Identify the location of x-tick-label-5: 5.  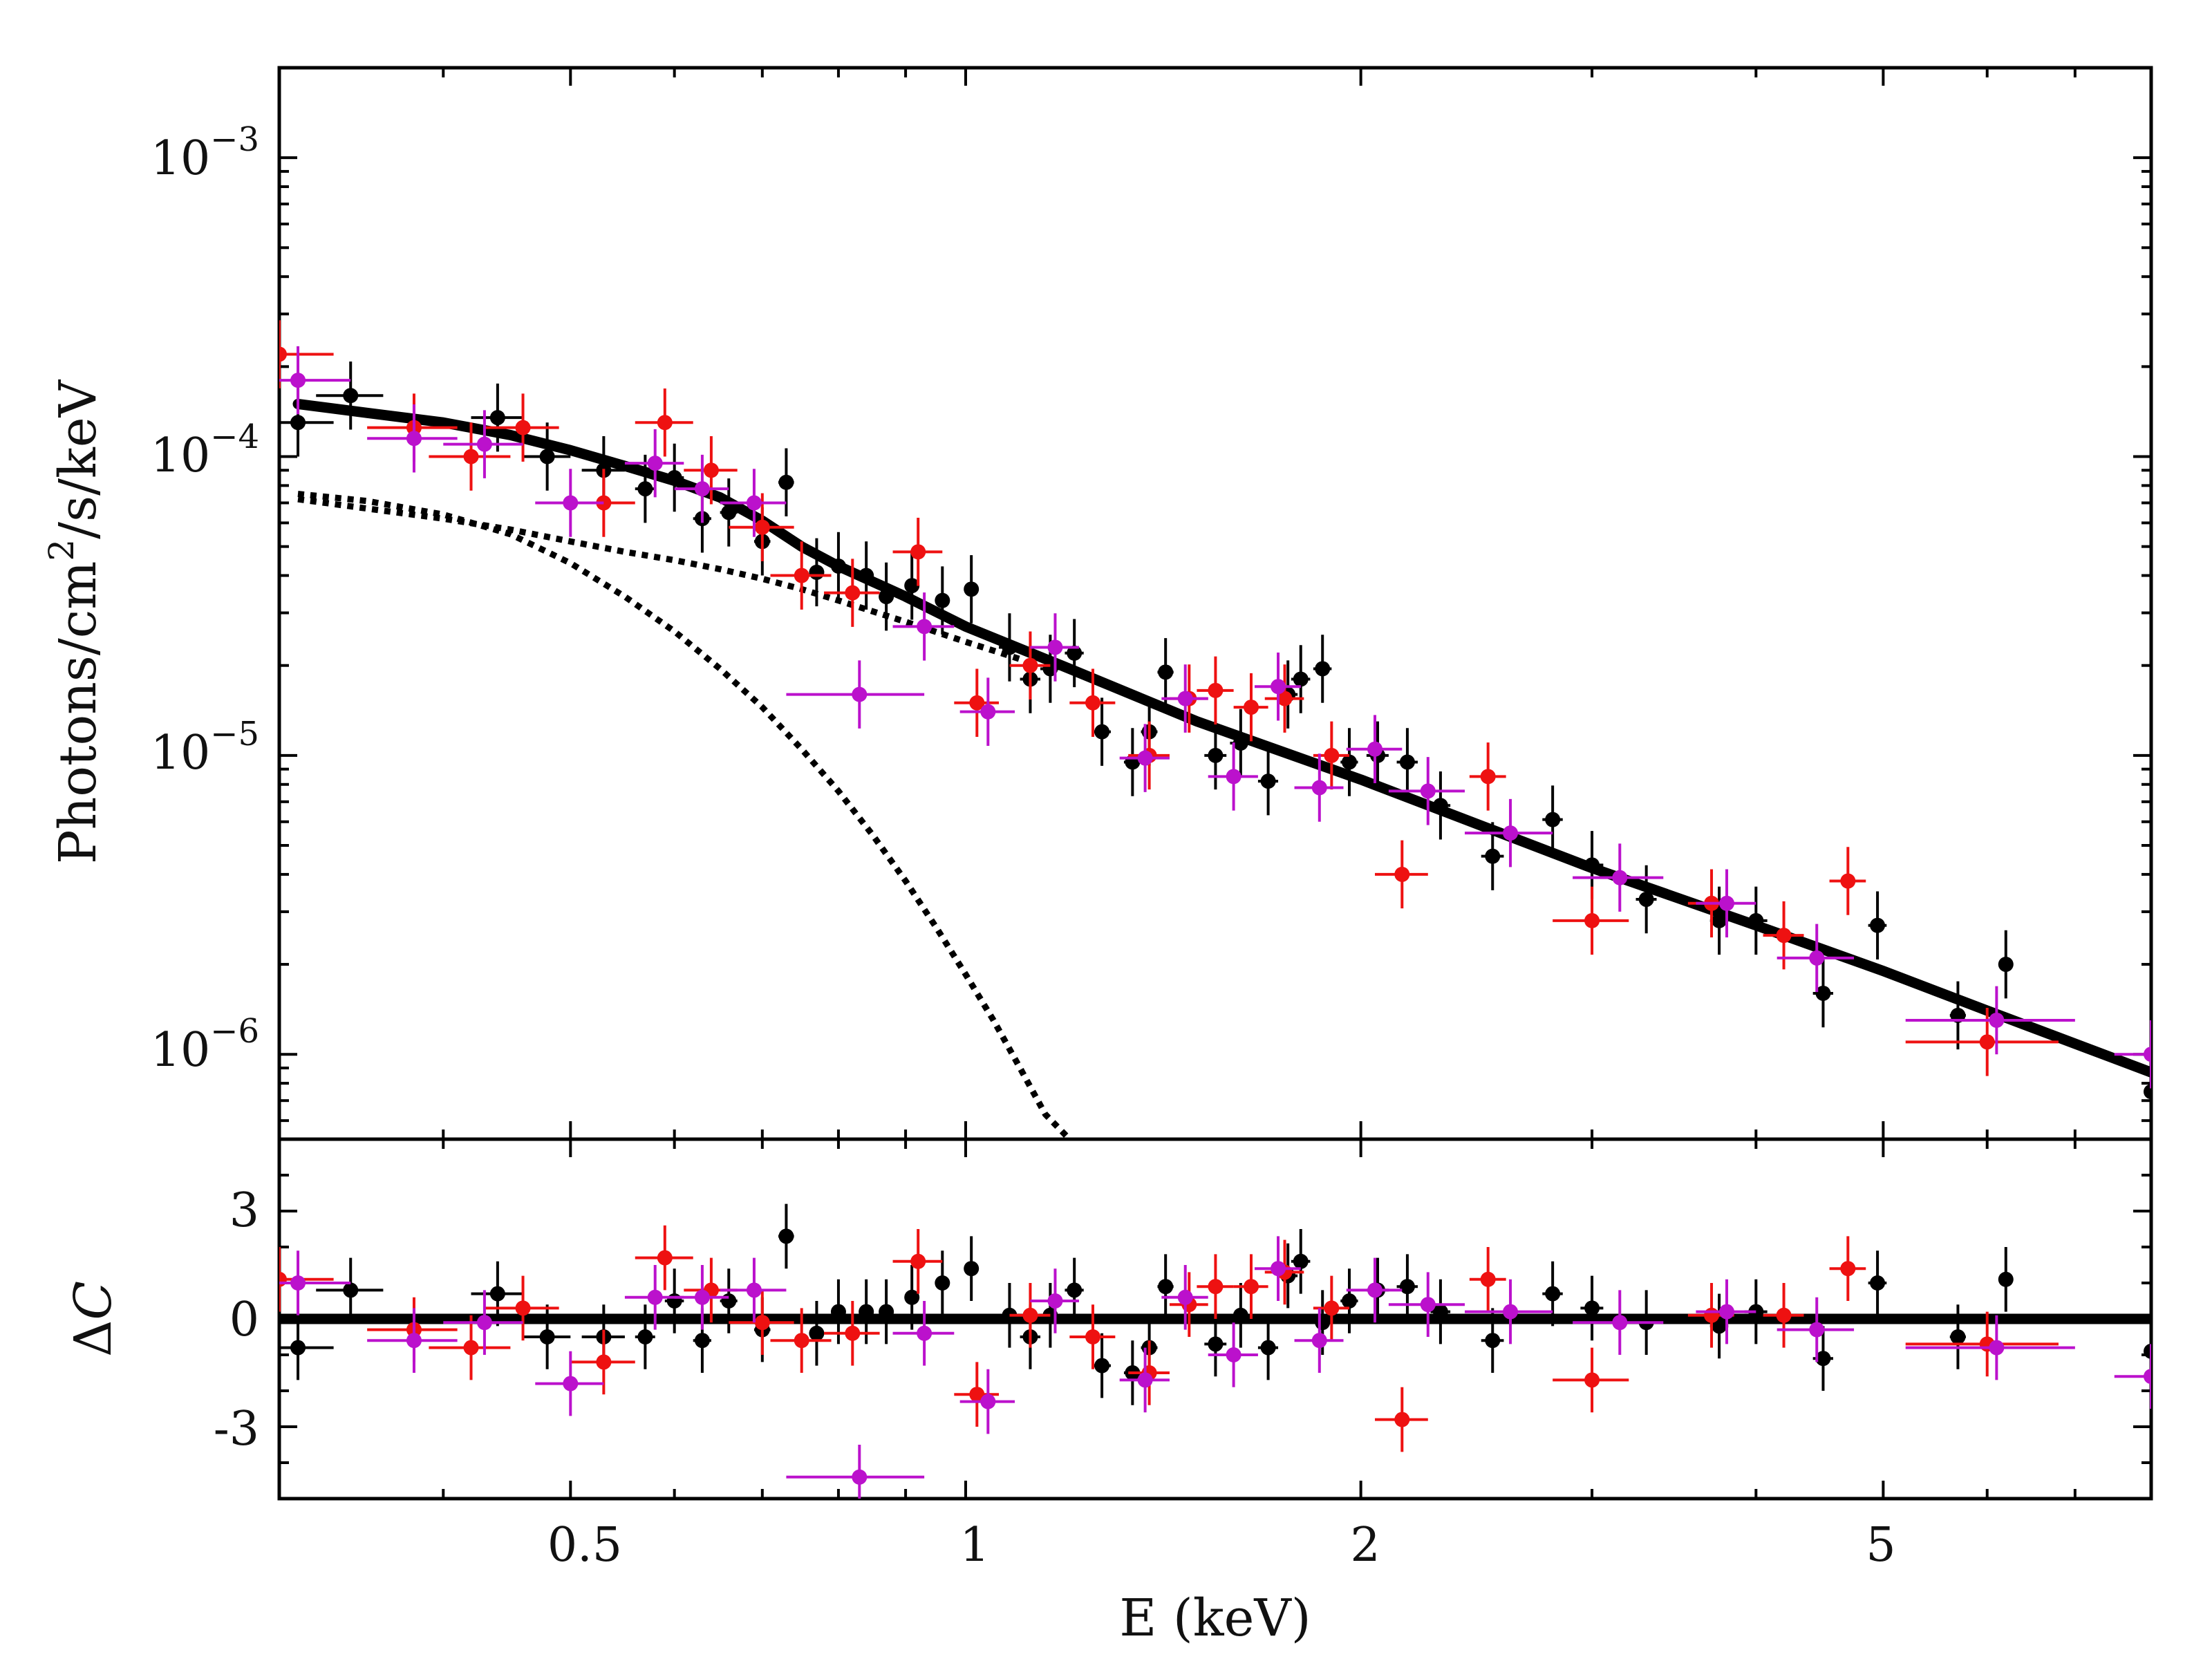
(1881, 1545).